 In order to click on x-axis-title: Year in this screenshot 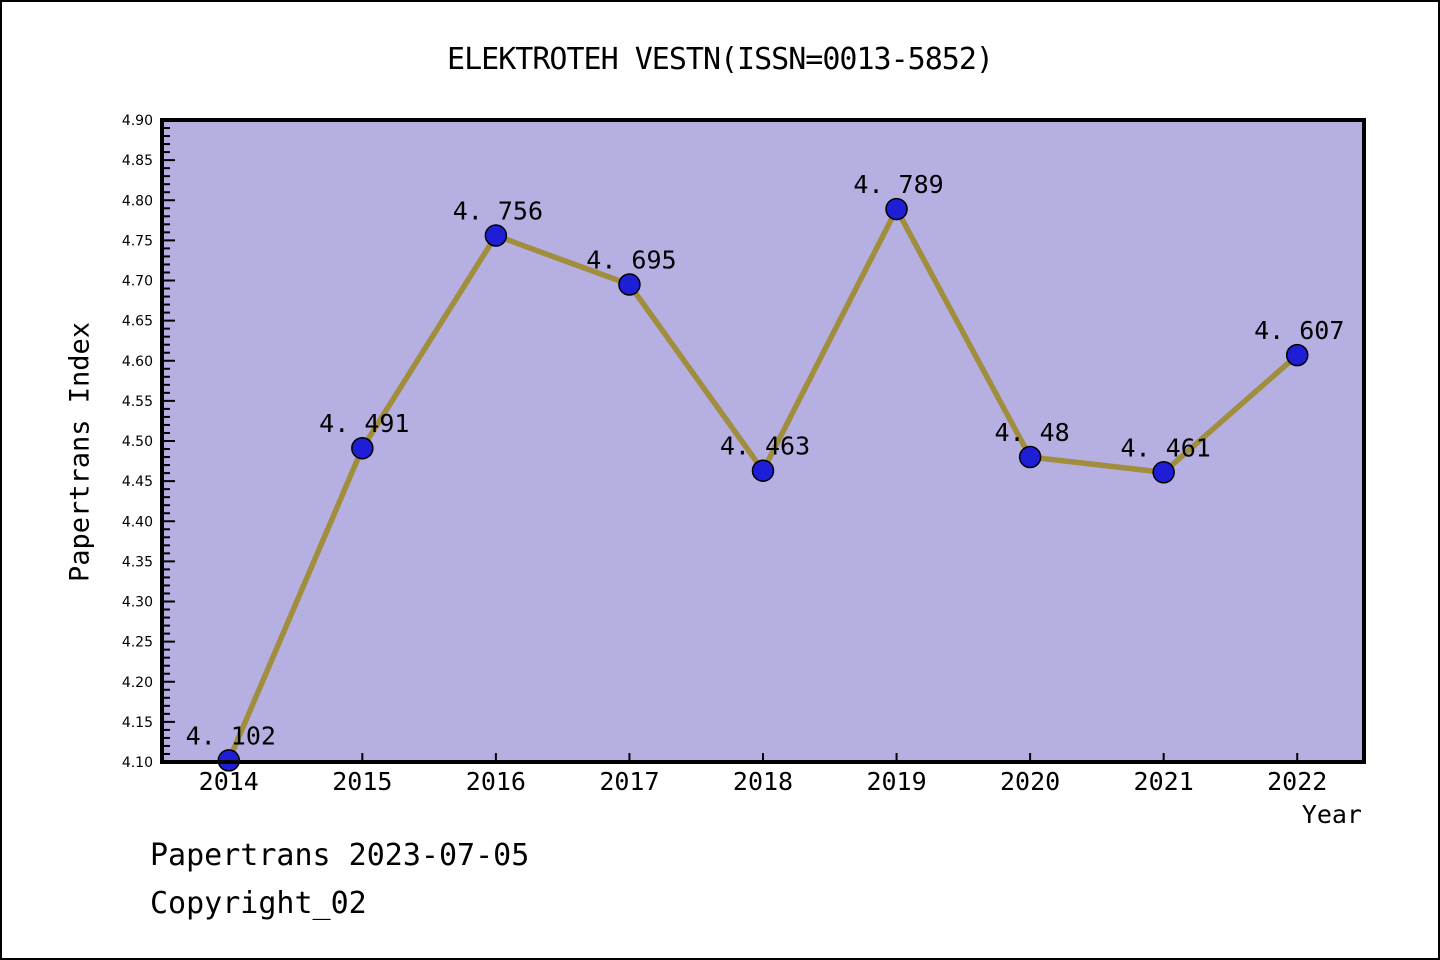, I will do `click(1331, 814)`.